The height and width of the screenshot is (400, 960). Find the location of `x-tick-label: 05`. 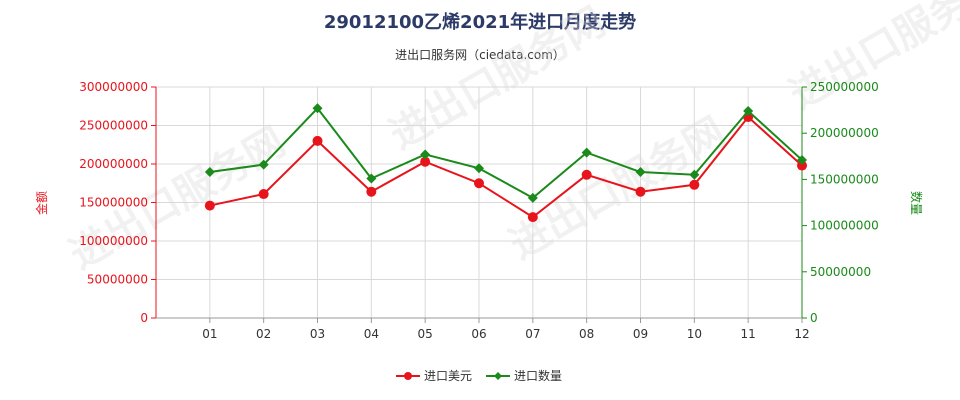

x-tick-label: 05 is located at coordinates (425, 334).